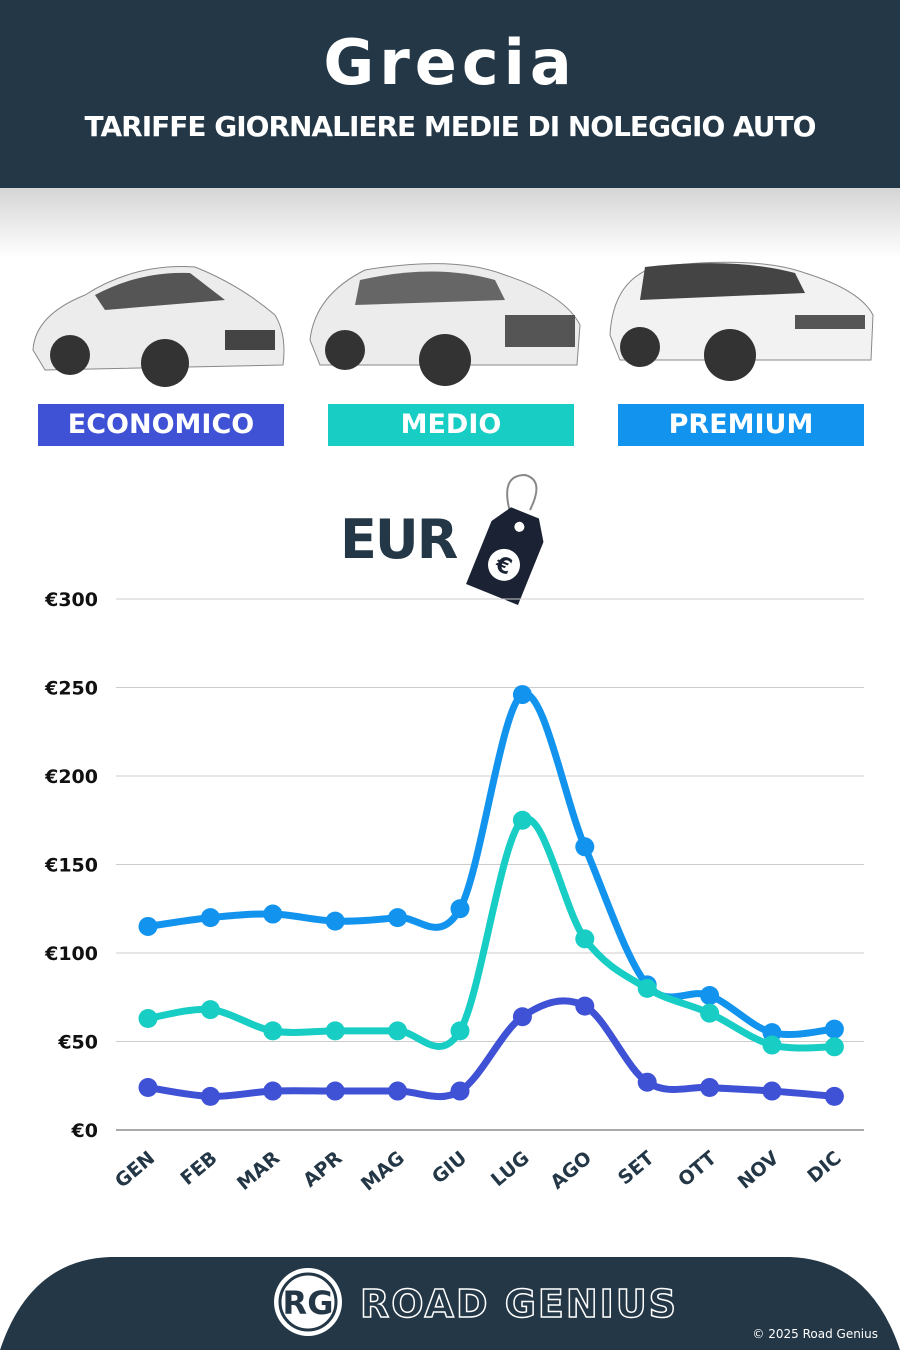 This screenshot has height=1350, width=900. What do you see at coordinates (636, 1168) in the screenshot?
I see `x-tick-label: SET` at bounding box center [636, 1168].